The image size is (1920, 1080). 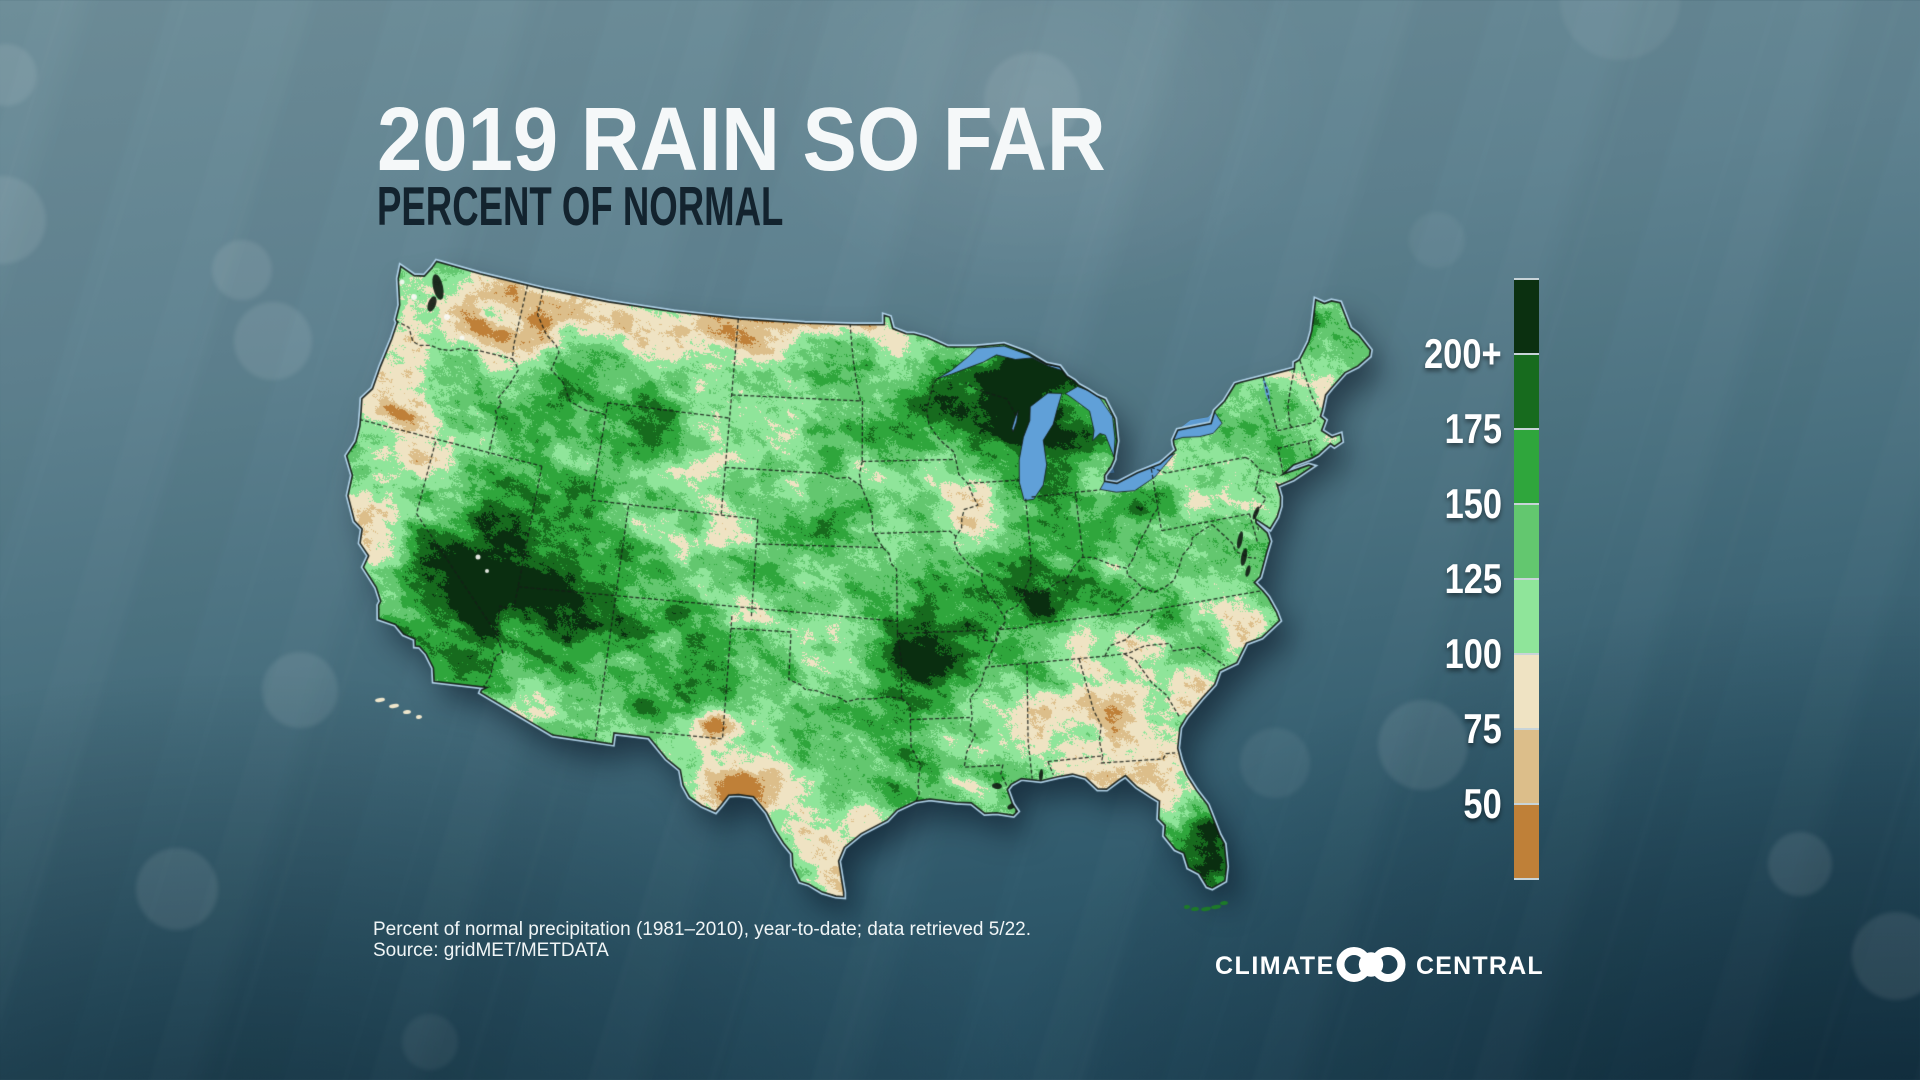 I want to click on svg-text: CENTRAL, so click(x=1480, y=966).